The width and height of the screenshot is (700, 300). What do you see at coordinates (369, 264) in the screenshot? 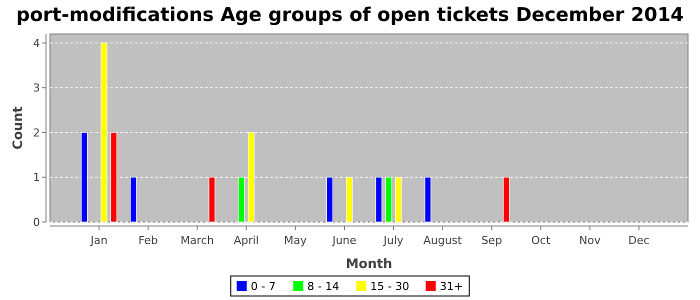
I see `x-axis-title: Month` at bounding box center [369, 264].